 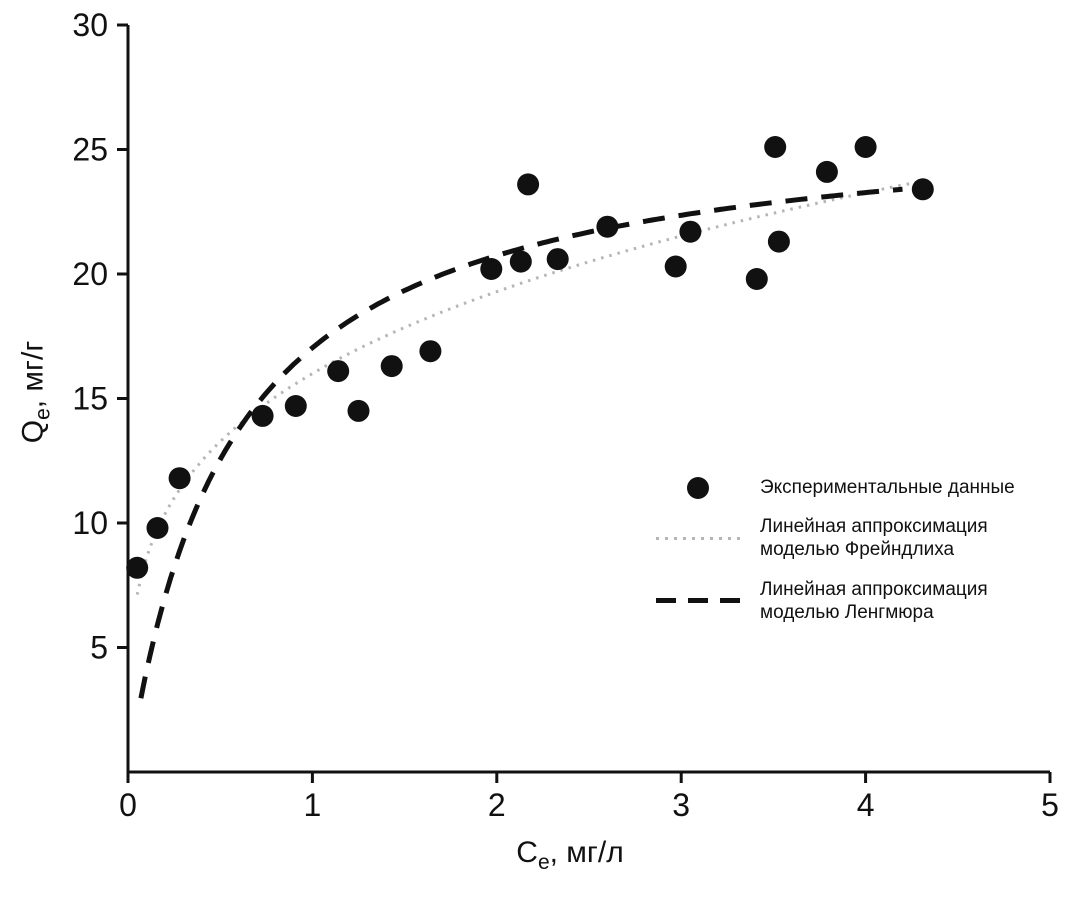 I want to click on legend-circle-swatch, so click(x=698, y=487).